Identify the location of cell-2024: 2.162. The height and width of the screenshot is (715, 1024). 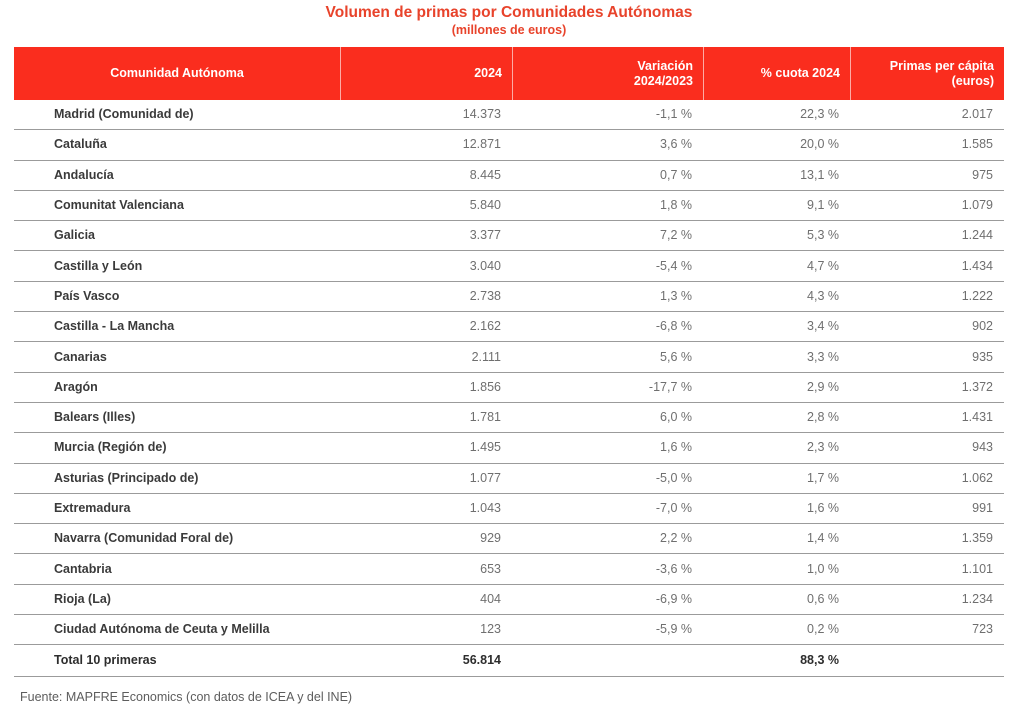
(485, 326).